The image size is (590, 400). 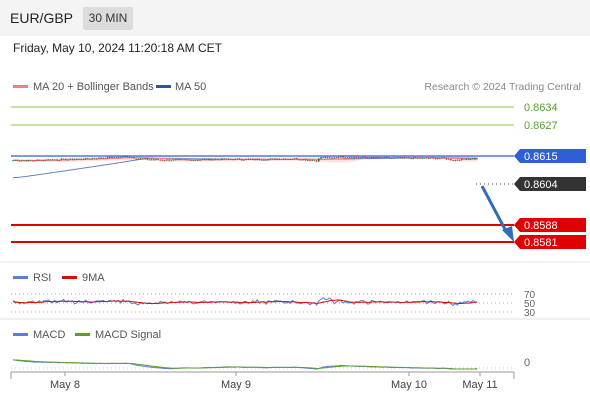 What do you see at coordinates (93, 87) in the screenshot?
I see `ma20-legend-label: MA 20 + Bollinger Bands` at bounding box center [93, 87].